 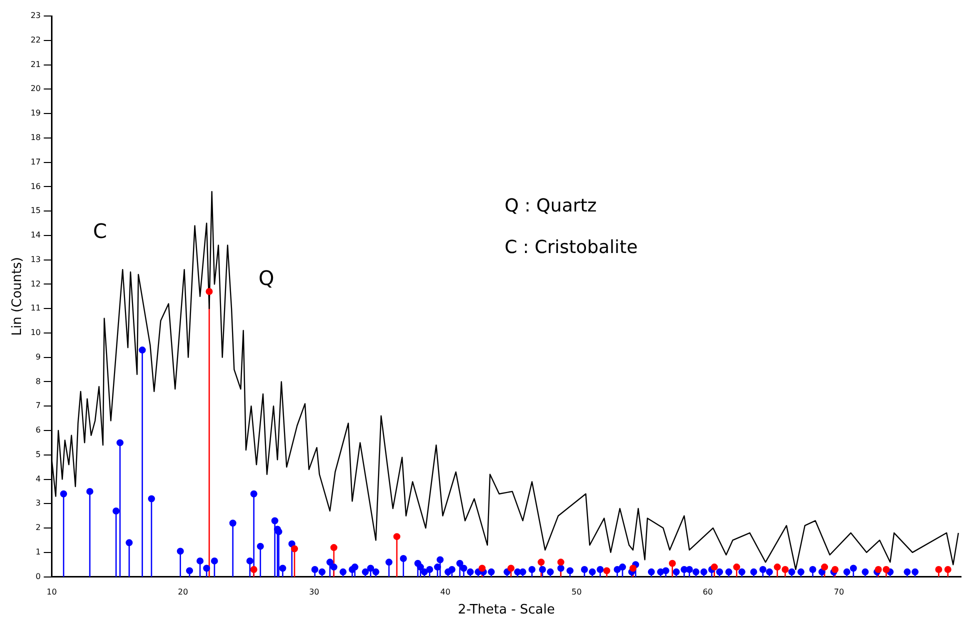 I want to click on annotation: Q : Quartz, so click(x=550, y=205).